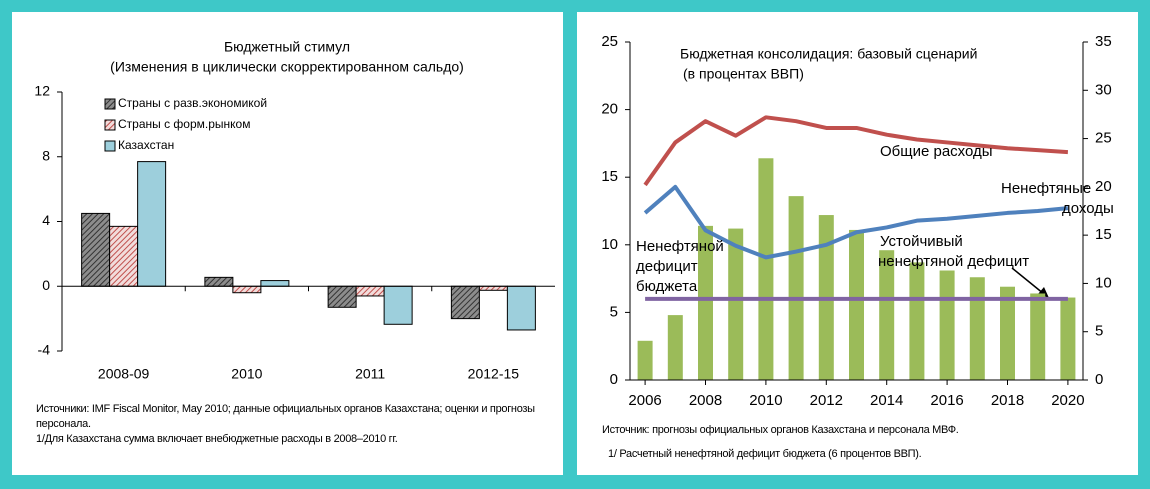  I want to click on annotation: Ненефтяные, so click(1046, 188).